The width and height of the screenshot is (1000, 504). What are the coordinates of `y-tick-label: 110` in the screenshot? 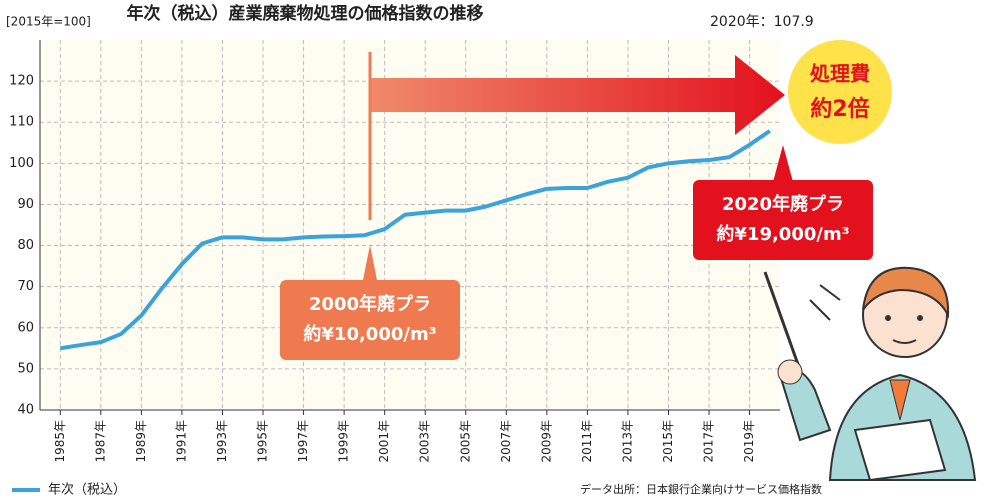 It's located at (21, 122).